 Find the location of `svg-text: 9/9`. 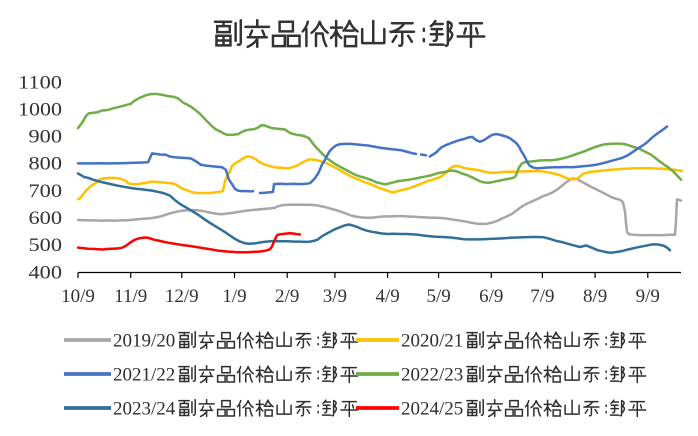

svg-text: 9/9 is located at coordinates (648, 296).